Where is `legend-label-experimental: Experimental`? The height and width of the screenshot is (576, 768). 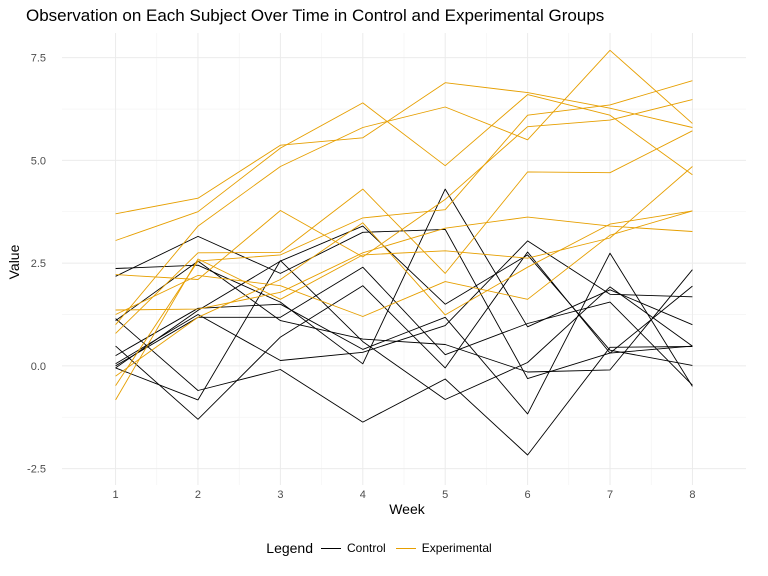
legend-label-experimental: Experimental is located at coordinates (456, 548).